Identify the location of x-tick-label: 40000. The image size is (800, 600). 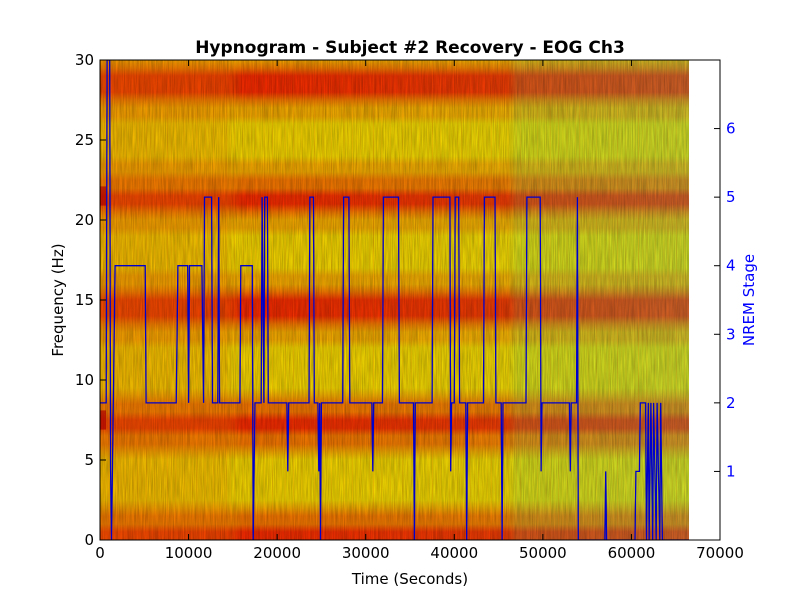
(454, 553).